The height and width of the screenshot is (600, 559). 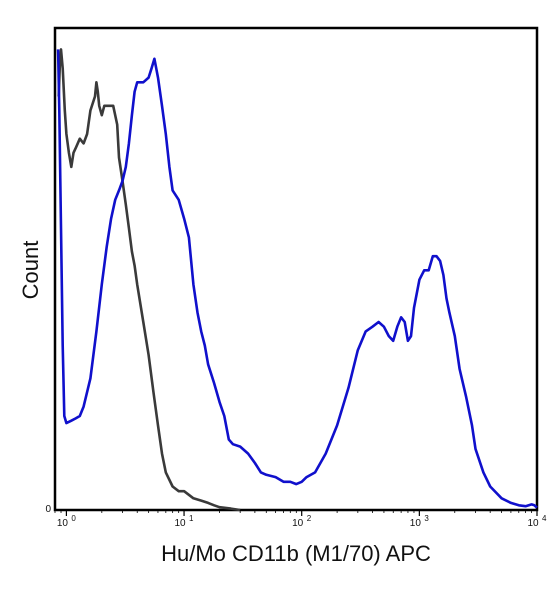 I want to click on x-tick-exponent-0: 0, so click(x=73, y=518).